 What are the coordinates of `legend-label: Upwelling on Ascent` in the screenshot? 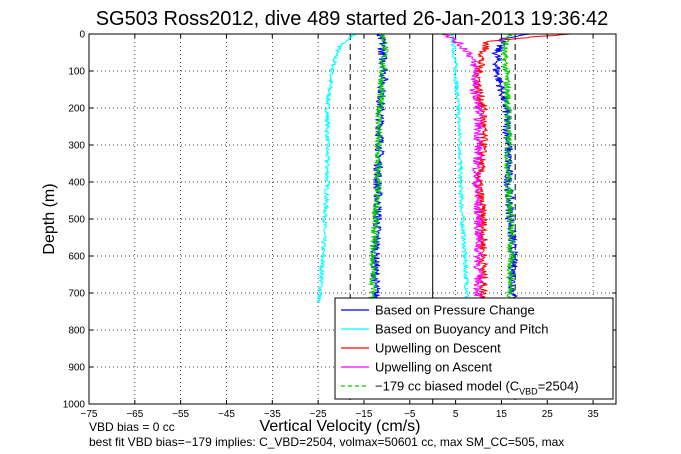 It's located at (433, 367).